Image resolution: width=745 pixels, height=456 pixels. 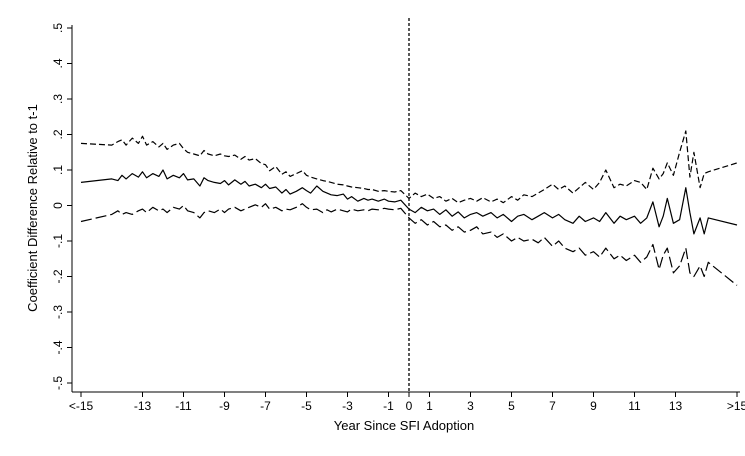 What do you see at coordinates (183, 406) in the screenshot?
I see `x-tick-label: -11` at bounding box center [183, 406].